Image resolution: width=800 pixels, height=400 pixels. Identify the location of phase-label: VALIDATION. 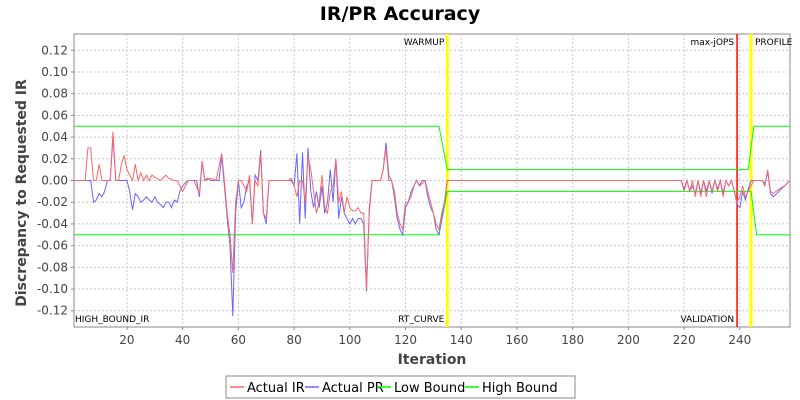
(707, 320).